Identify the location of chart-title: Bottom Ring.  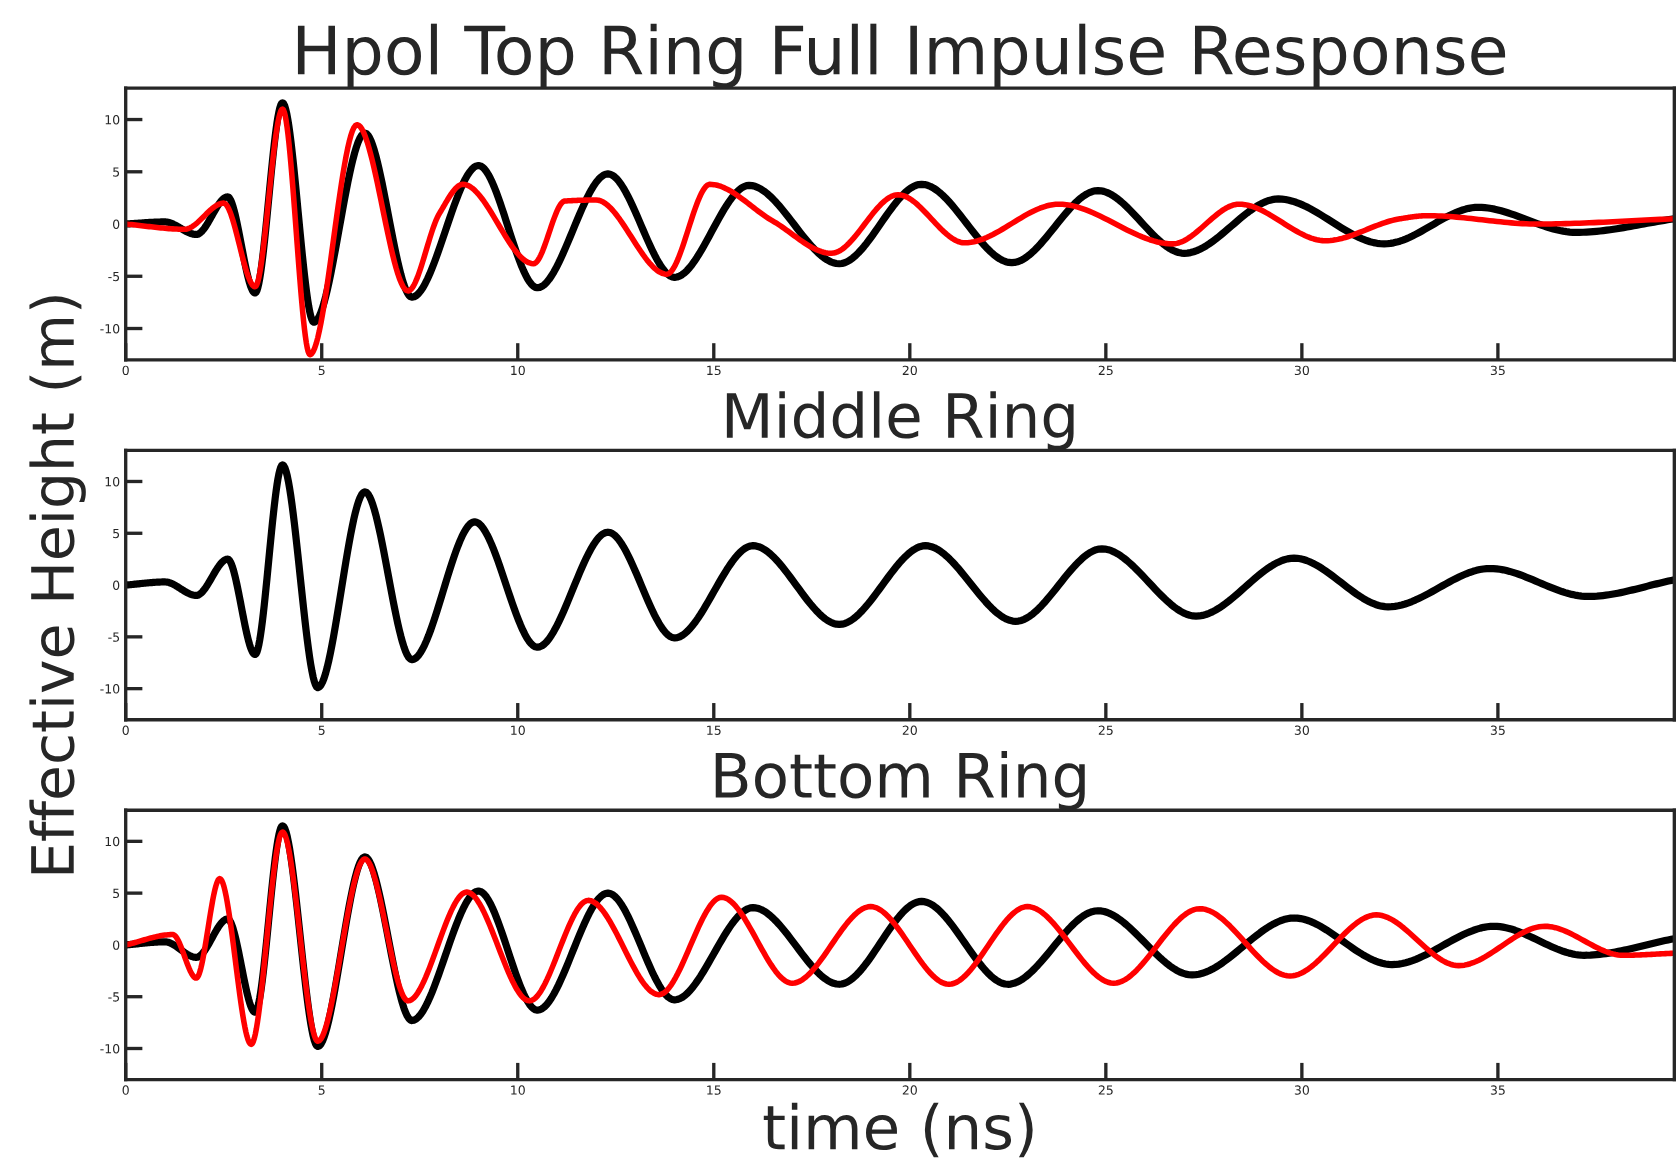
(900, 781).